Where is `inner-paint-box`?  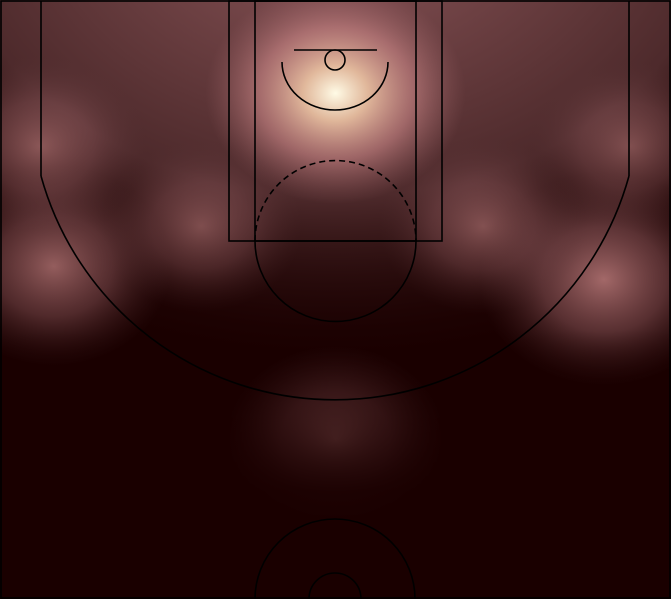 inner-paint-box is located at coordinates (335, 121).